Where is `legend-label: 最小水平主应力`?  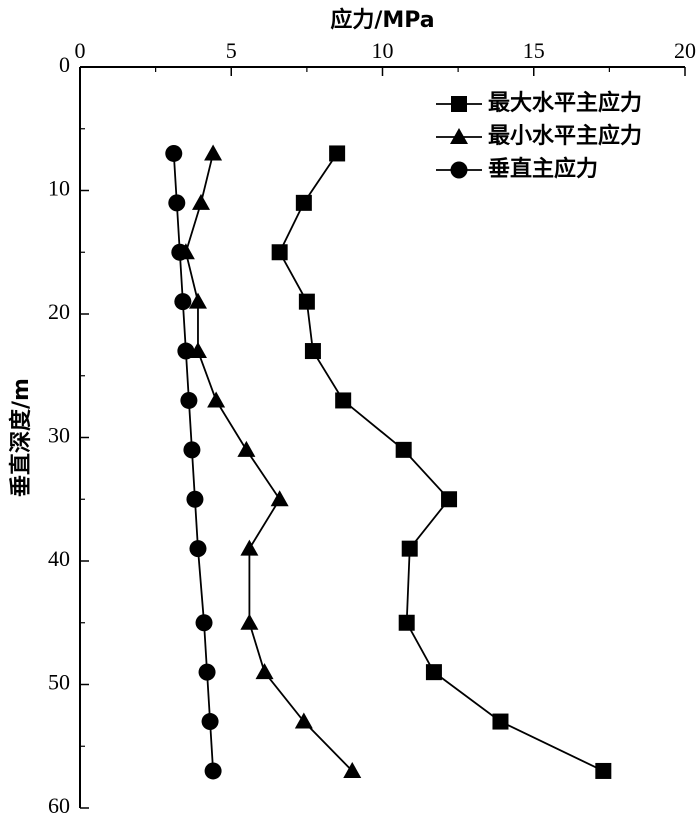 legend-label: 最小水平主应力 is located at coordinates (565, 136).